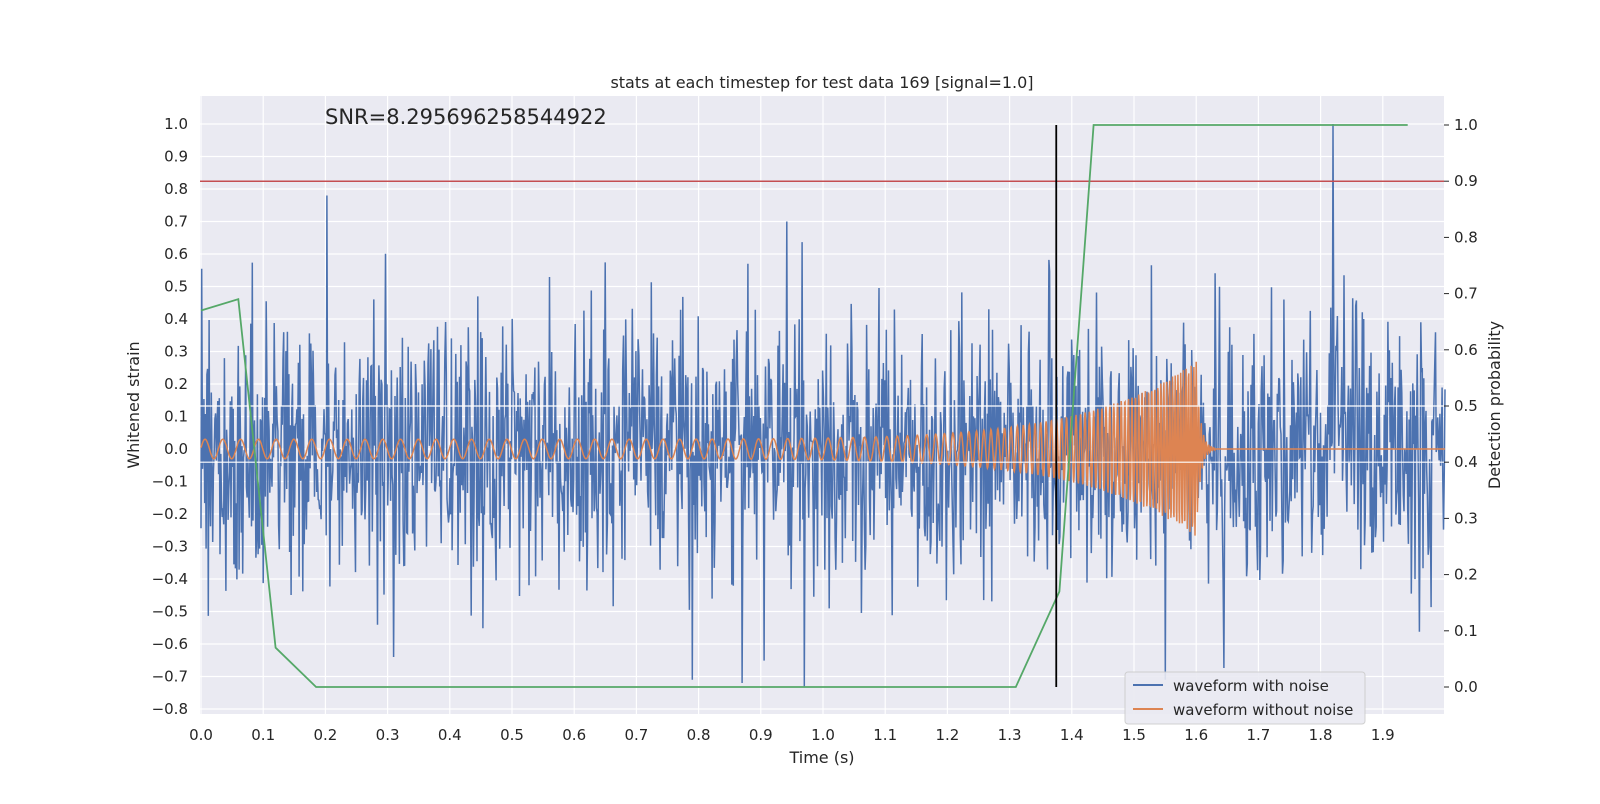 The width and height of the screenshot is (1600, 804). Describe the element at coordinates (574, 735) in the screenshot. I see `x-tick-label: 0.6` at that location.